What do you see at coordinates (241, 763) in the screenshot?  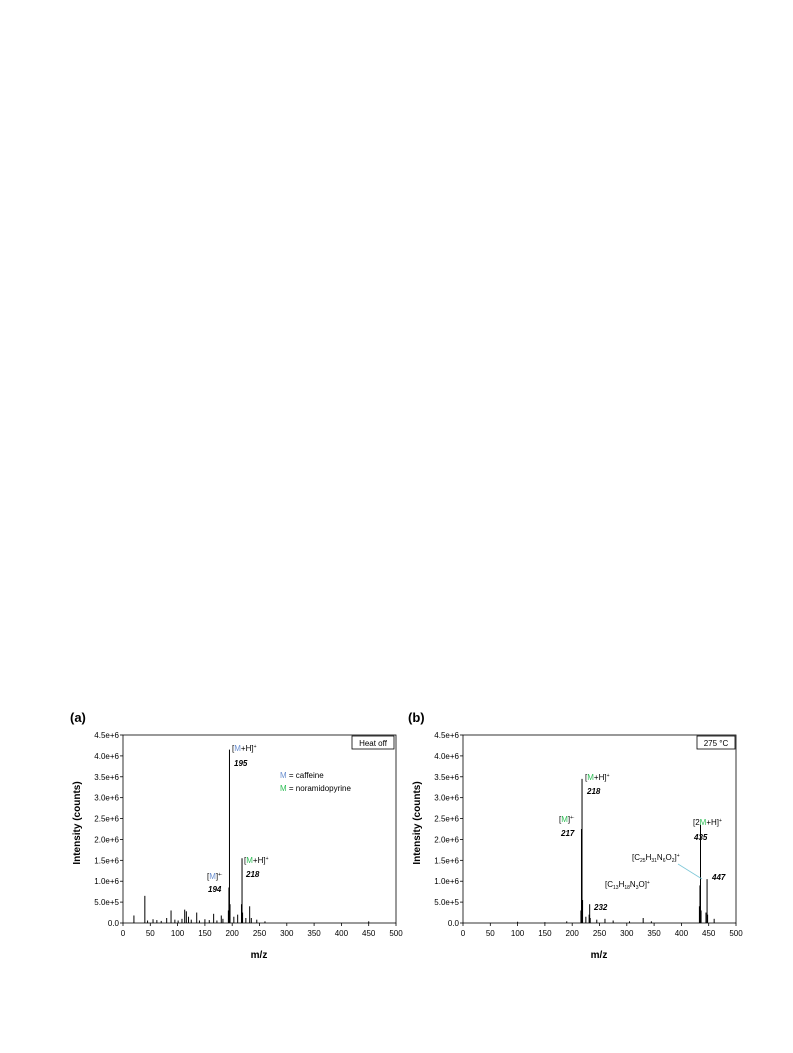 I see `peak-mz-label: 195` at bounding box center [241, 763].